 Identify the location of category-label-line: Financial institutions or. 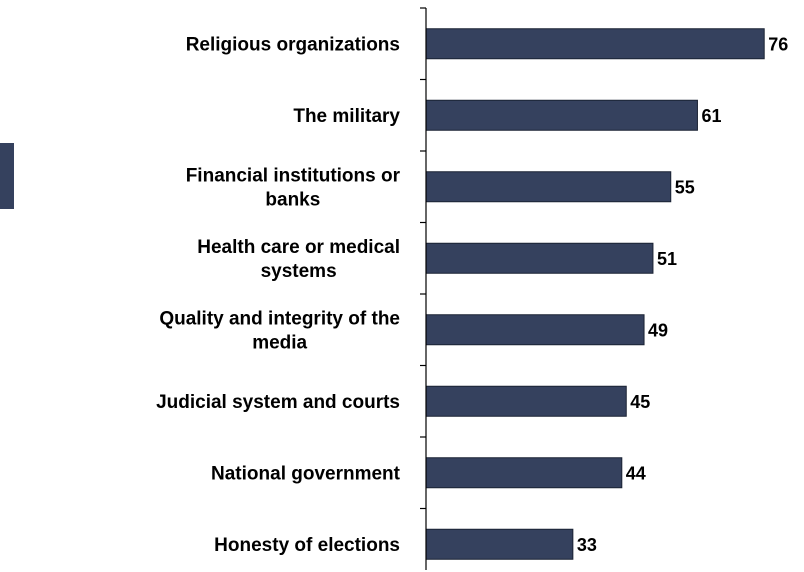
(293, 175).